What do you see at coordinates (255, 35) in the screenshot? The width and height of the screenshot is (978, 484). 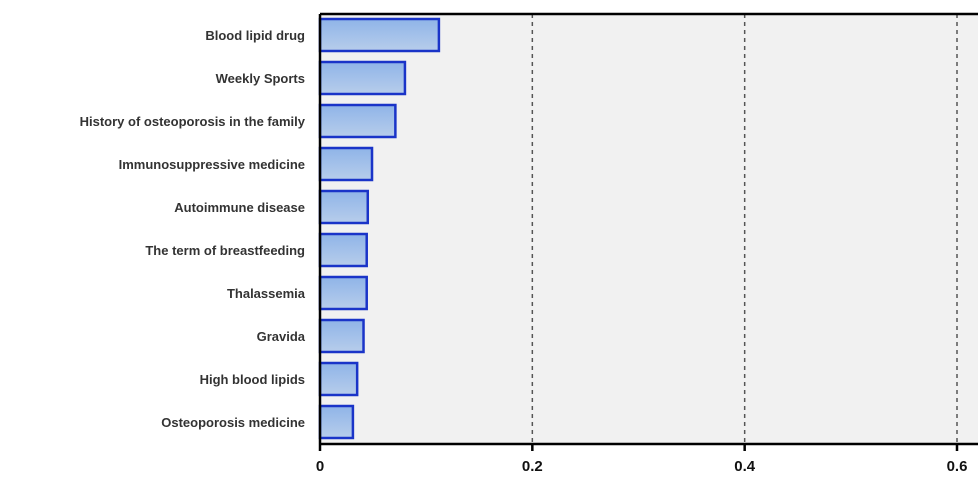 I see `category-label: Blood lipid drug` at bounding box center [255, 35].